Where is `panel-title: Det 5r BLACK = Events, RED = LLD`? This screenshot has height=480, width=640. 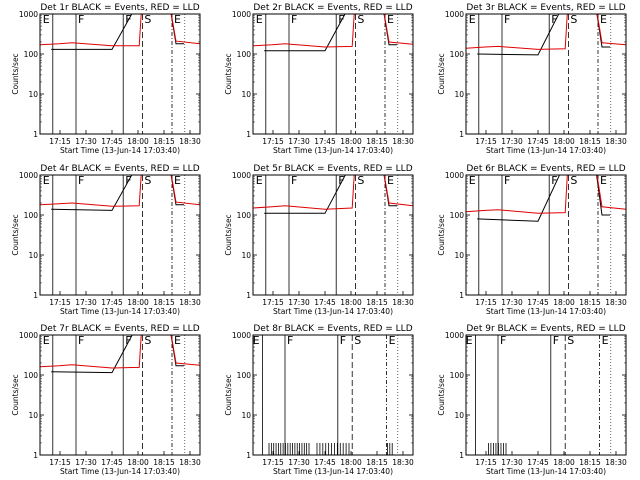 panel-title: Det 5r BLACK = Events, RED = LLD is located at coordinates (332, 169).